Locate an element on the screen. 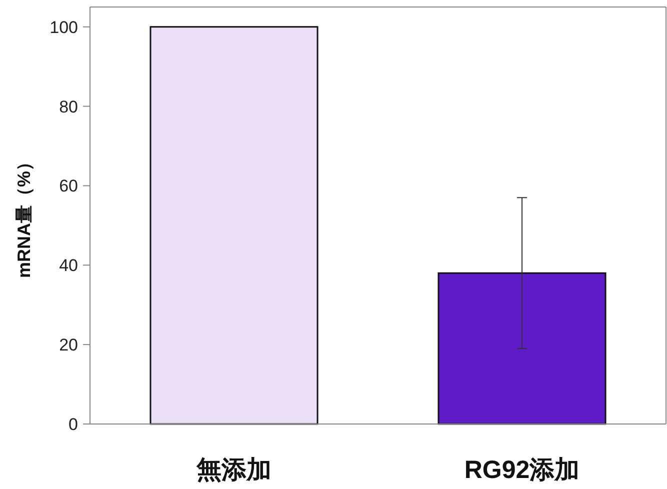 This screenshot has width=667, height=489. x-tick-label: 無添加 is located at coordinates (234, 470).